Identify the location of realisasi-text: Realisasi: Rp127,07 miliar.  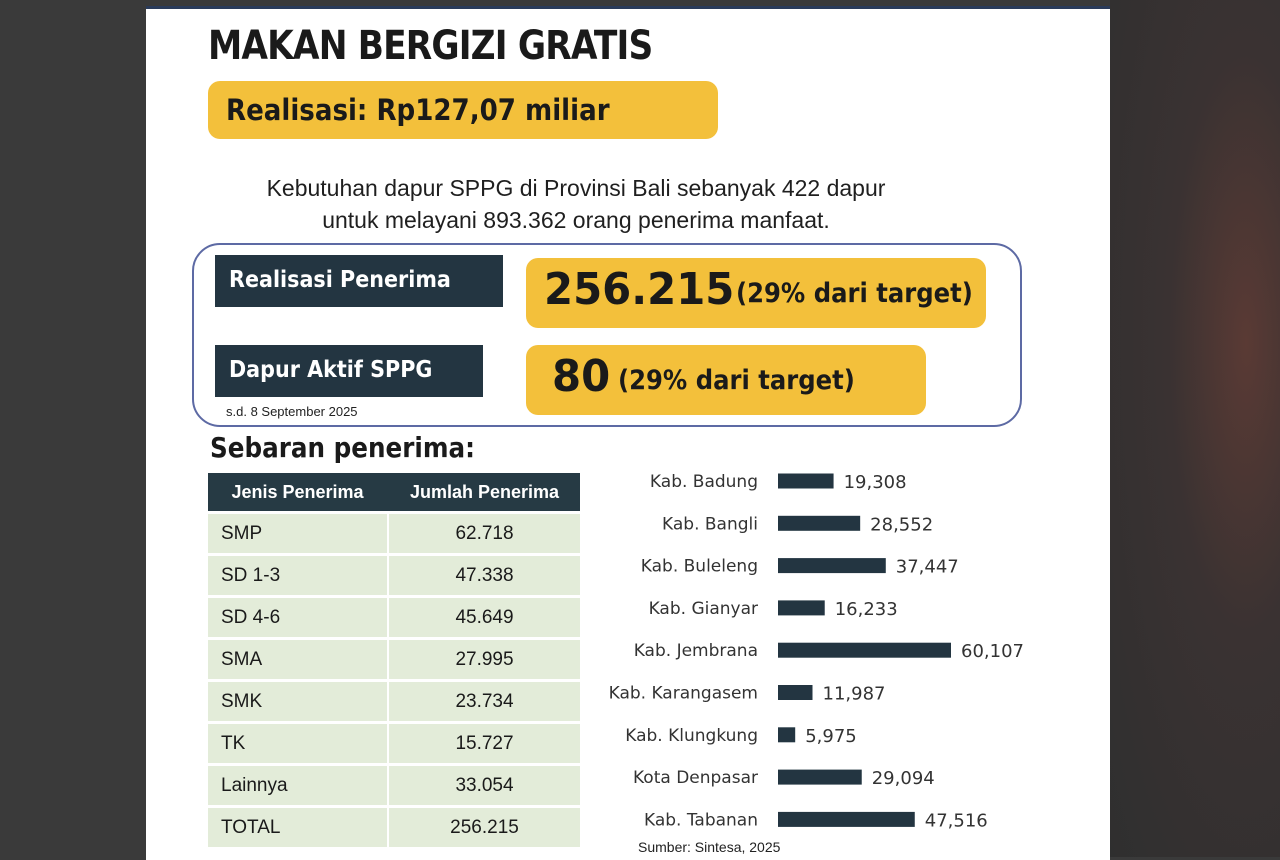
(418, 110).